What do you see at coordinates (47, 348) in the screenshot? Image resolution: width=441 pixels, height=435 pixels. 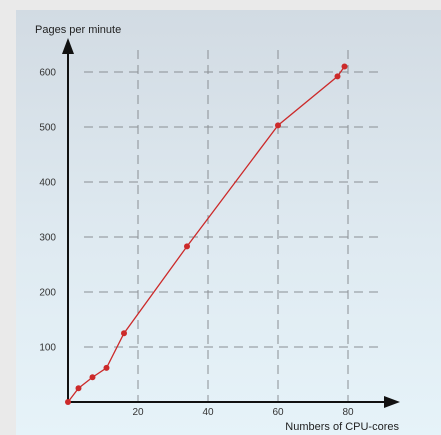 I see `y-tick-label: 100` at bounding box center [47, 348].